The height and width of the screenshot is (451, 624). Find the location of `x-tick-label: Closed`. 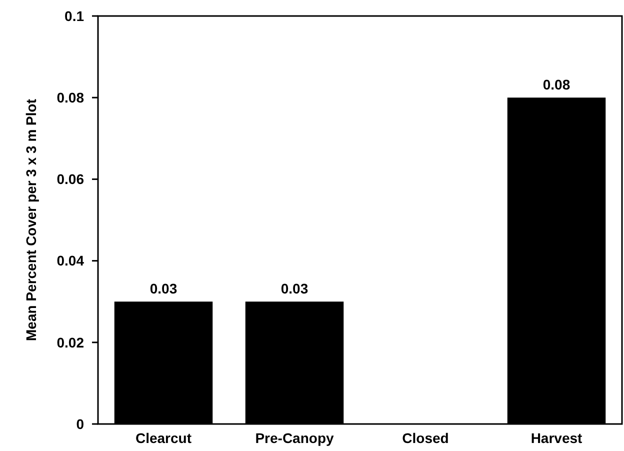

x-tick-label: Closed is located at coordinates (425, 438).